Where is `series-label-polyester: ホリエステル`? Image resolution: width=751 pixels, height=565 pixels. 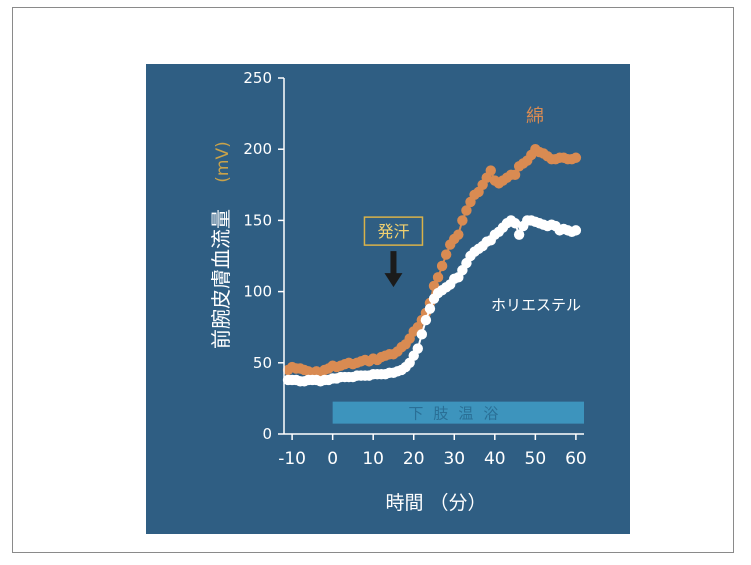
series-label-polyester: ホリエステル is located at coordinates (536, 305).